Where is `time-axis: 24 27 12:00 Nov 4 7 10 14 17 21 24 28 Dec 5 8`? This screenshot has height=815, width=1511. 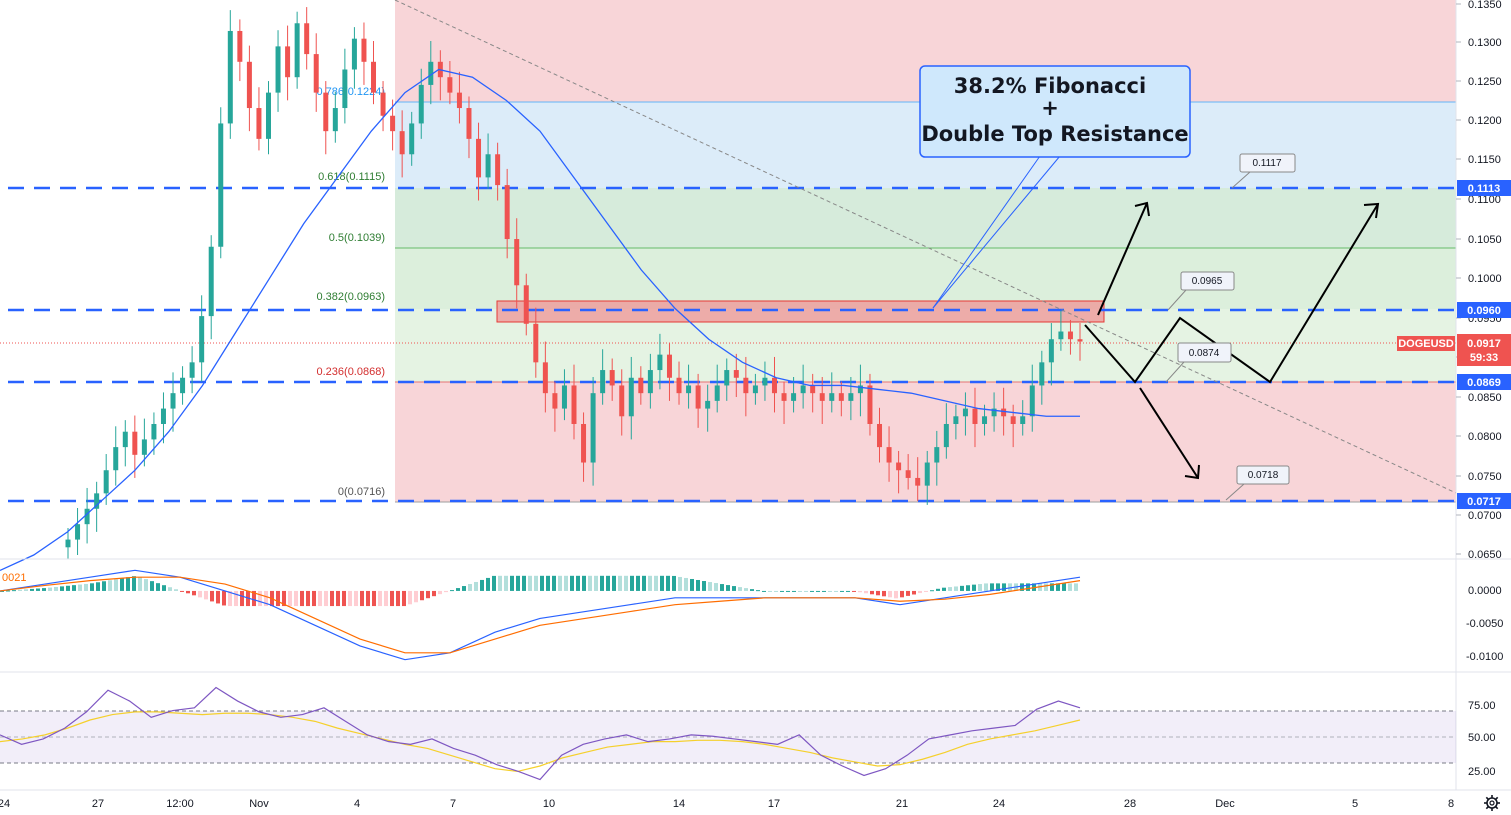
time-axis: 24 27 12:00 Nov 4 7 10 14 17 21 24 28 Dec 5 8 is located at coordinates (755, 800).